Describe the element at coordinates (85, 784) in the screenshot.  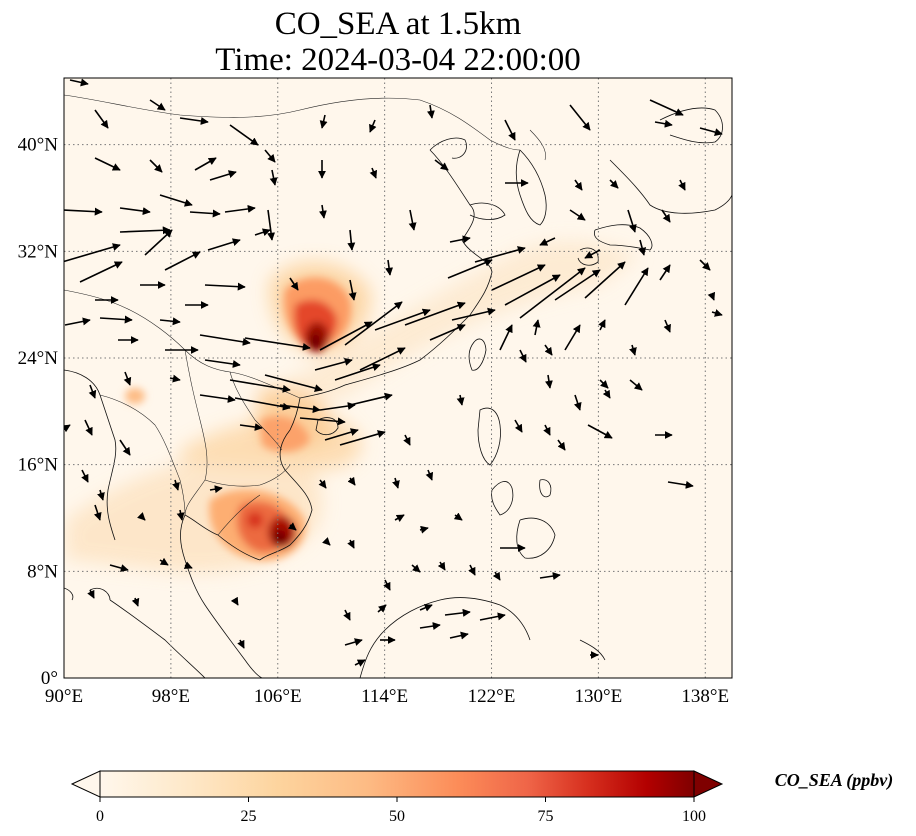
I see `colorbar-extend-low` at that location.